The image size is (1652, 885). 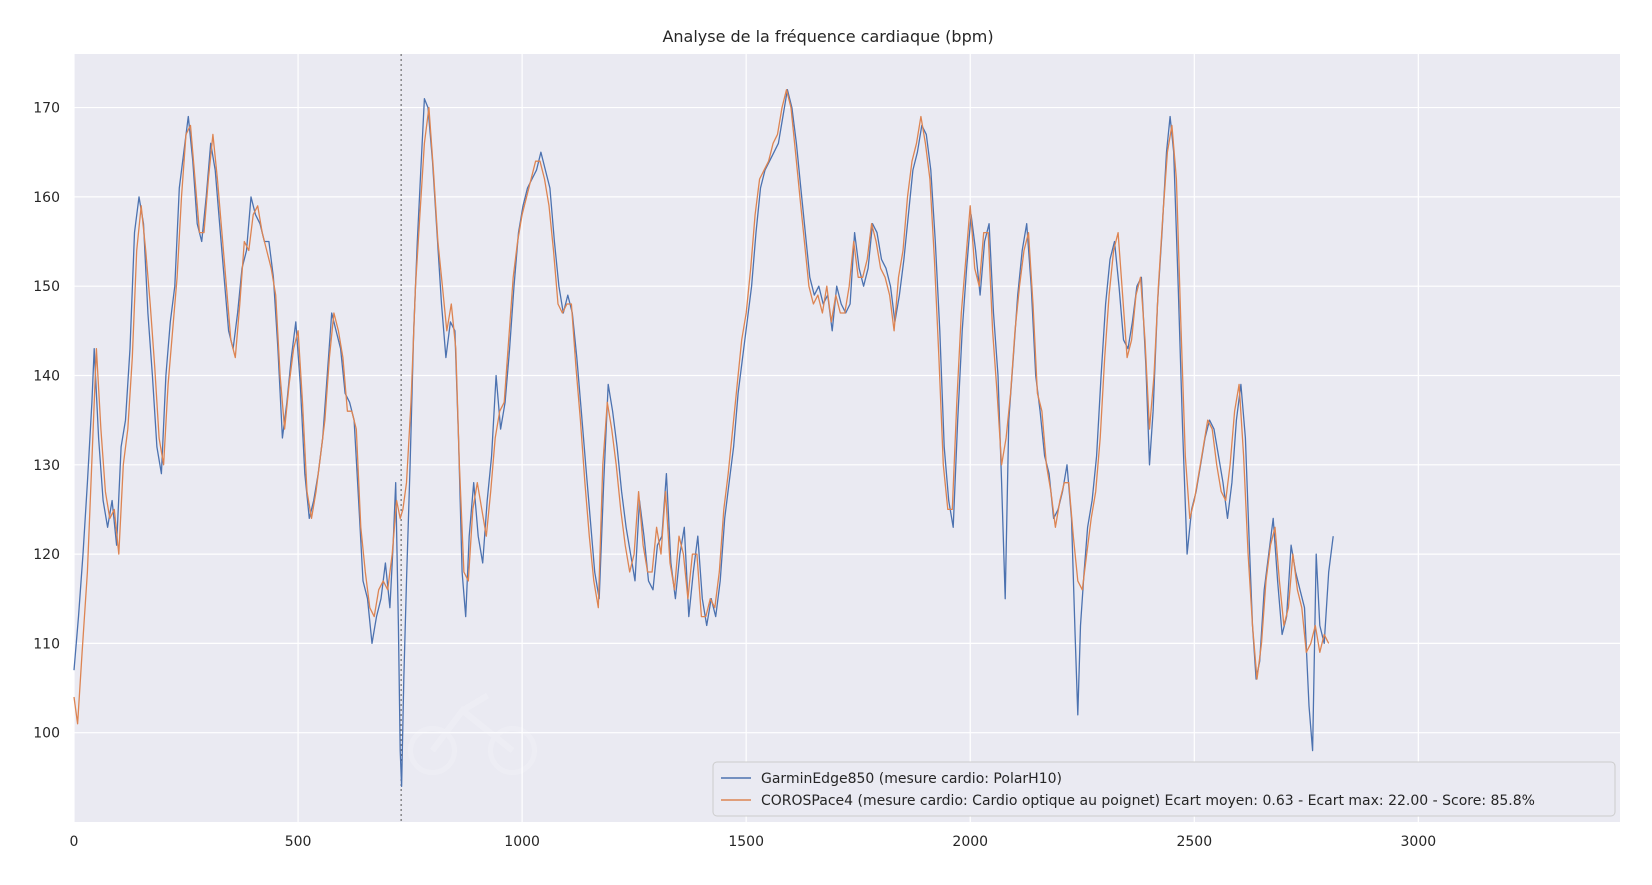 I want to click on x-tick-label: 1000, so click(x=522, y=842).